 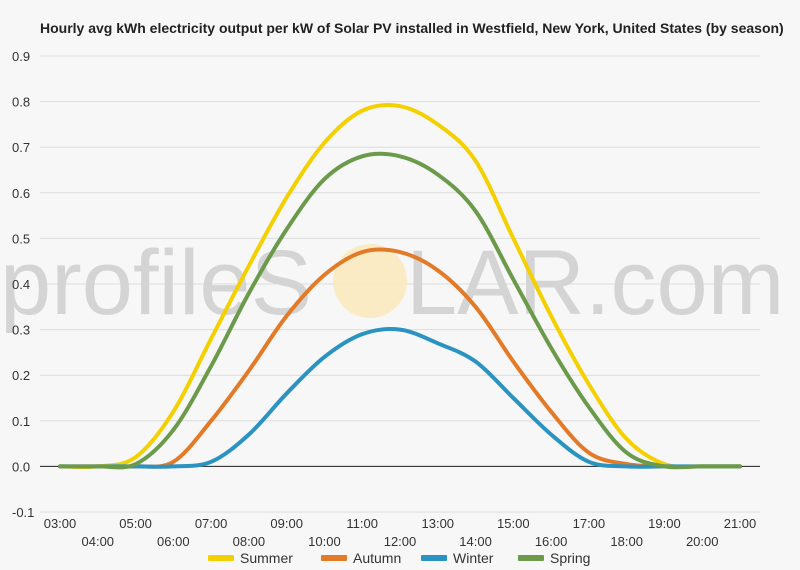 I want to click on y-tick-label: 0.9, so click(x=21, y=56).